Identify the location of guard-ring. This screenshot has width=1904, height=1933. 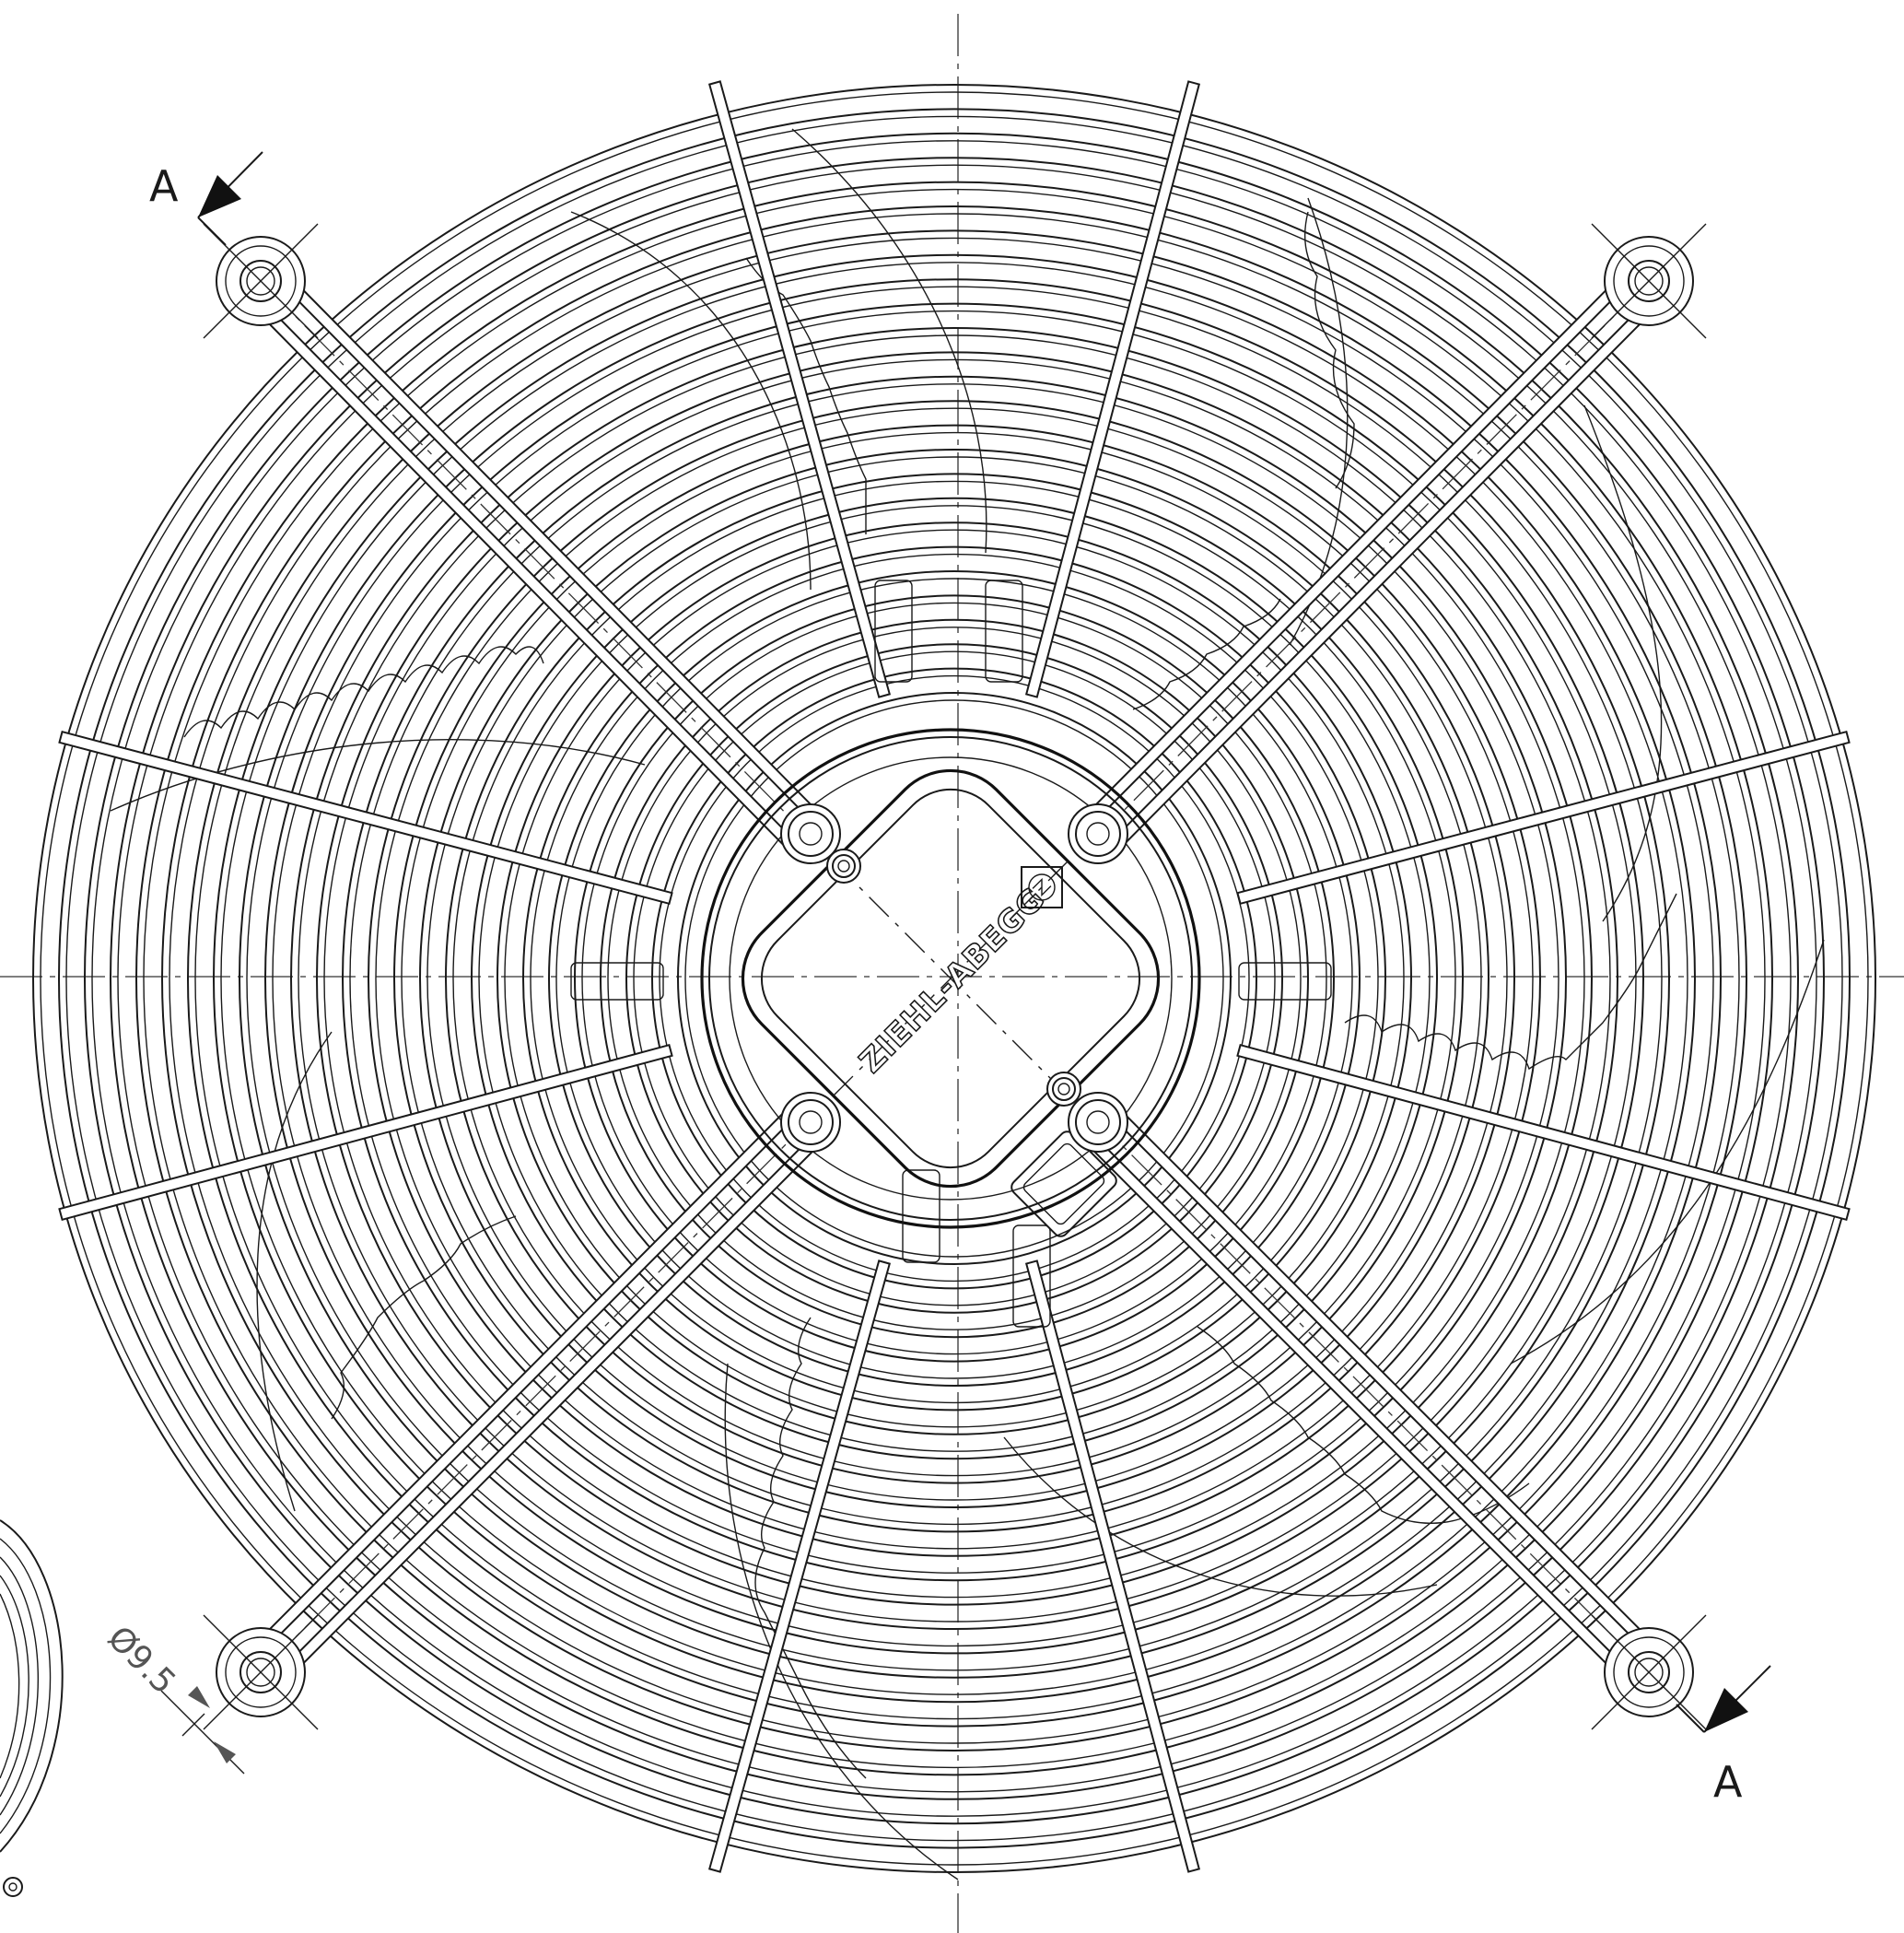
(954, 978).